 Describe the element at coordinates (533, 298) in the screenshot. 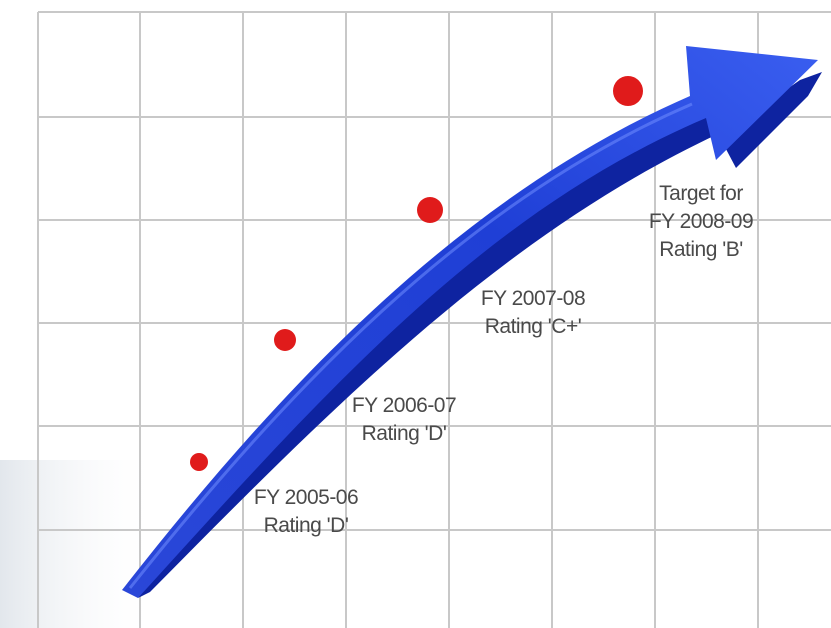

I see `milestone-year: FY 2007-08` at that location.